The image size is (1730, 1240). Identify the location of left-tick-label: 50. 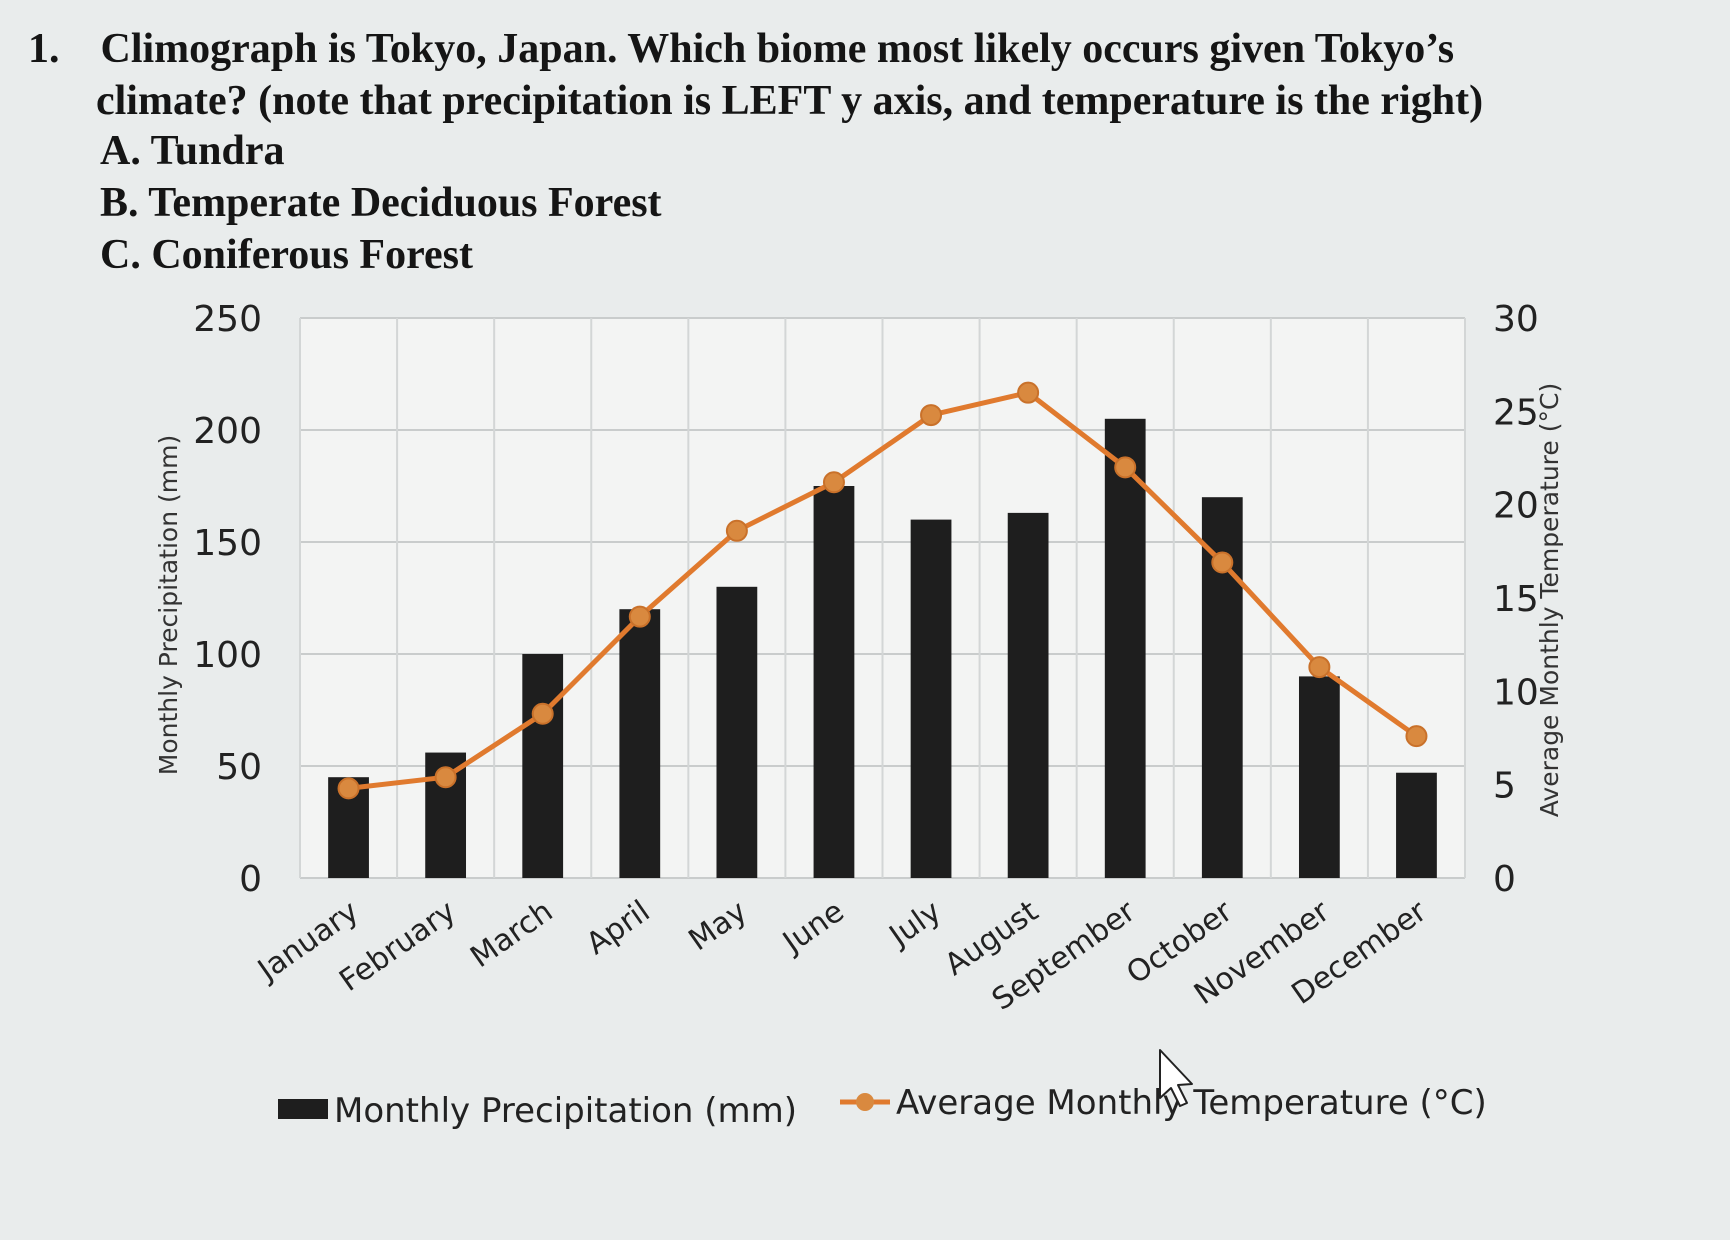
(239, 767).